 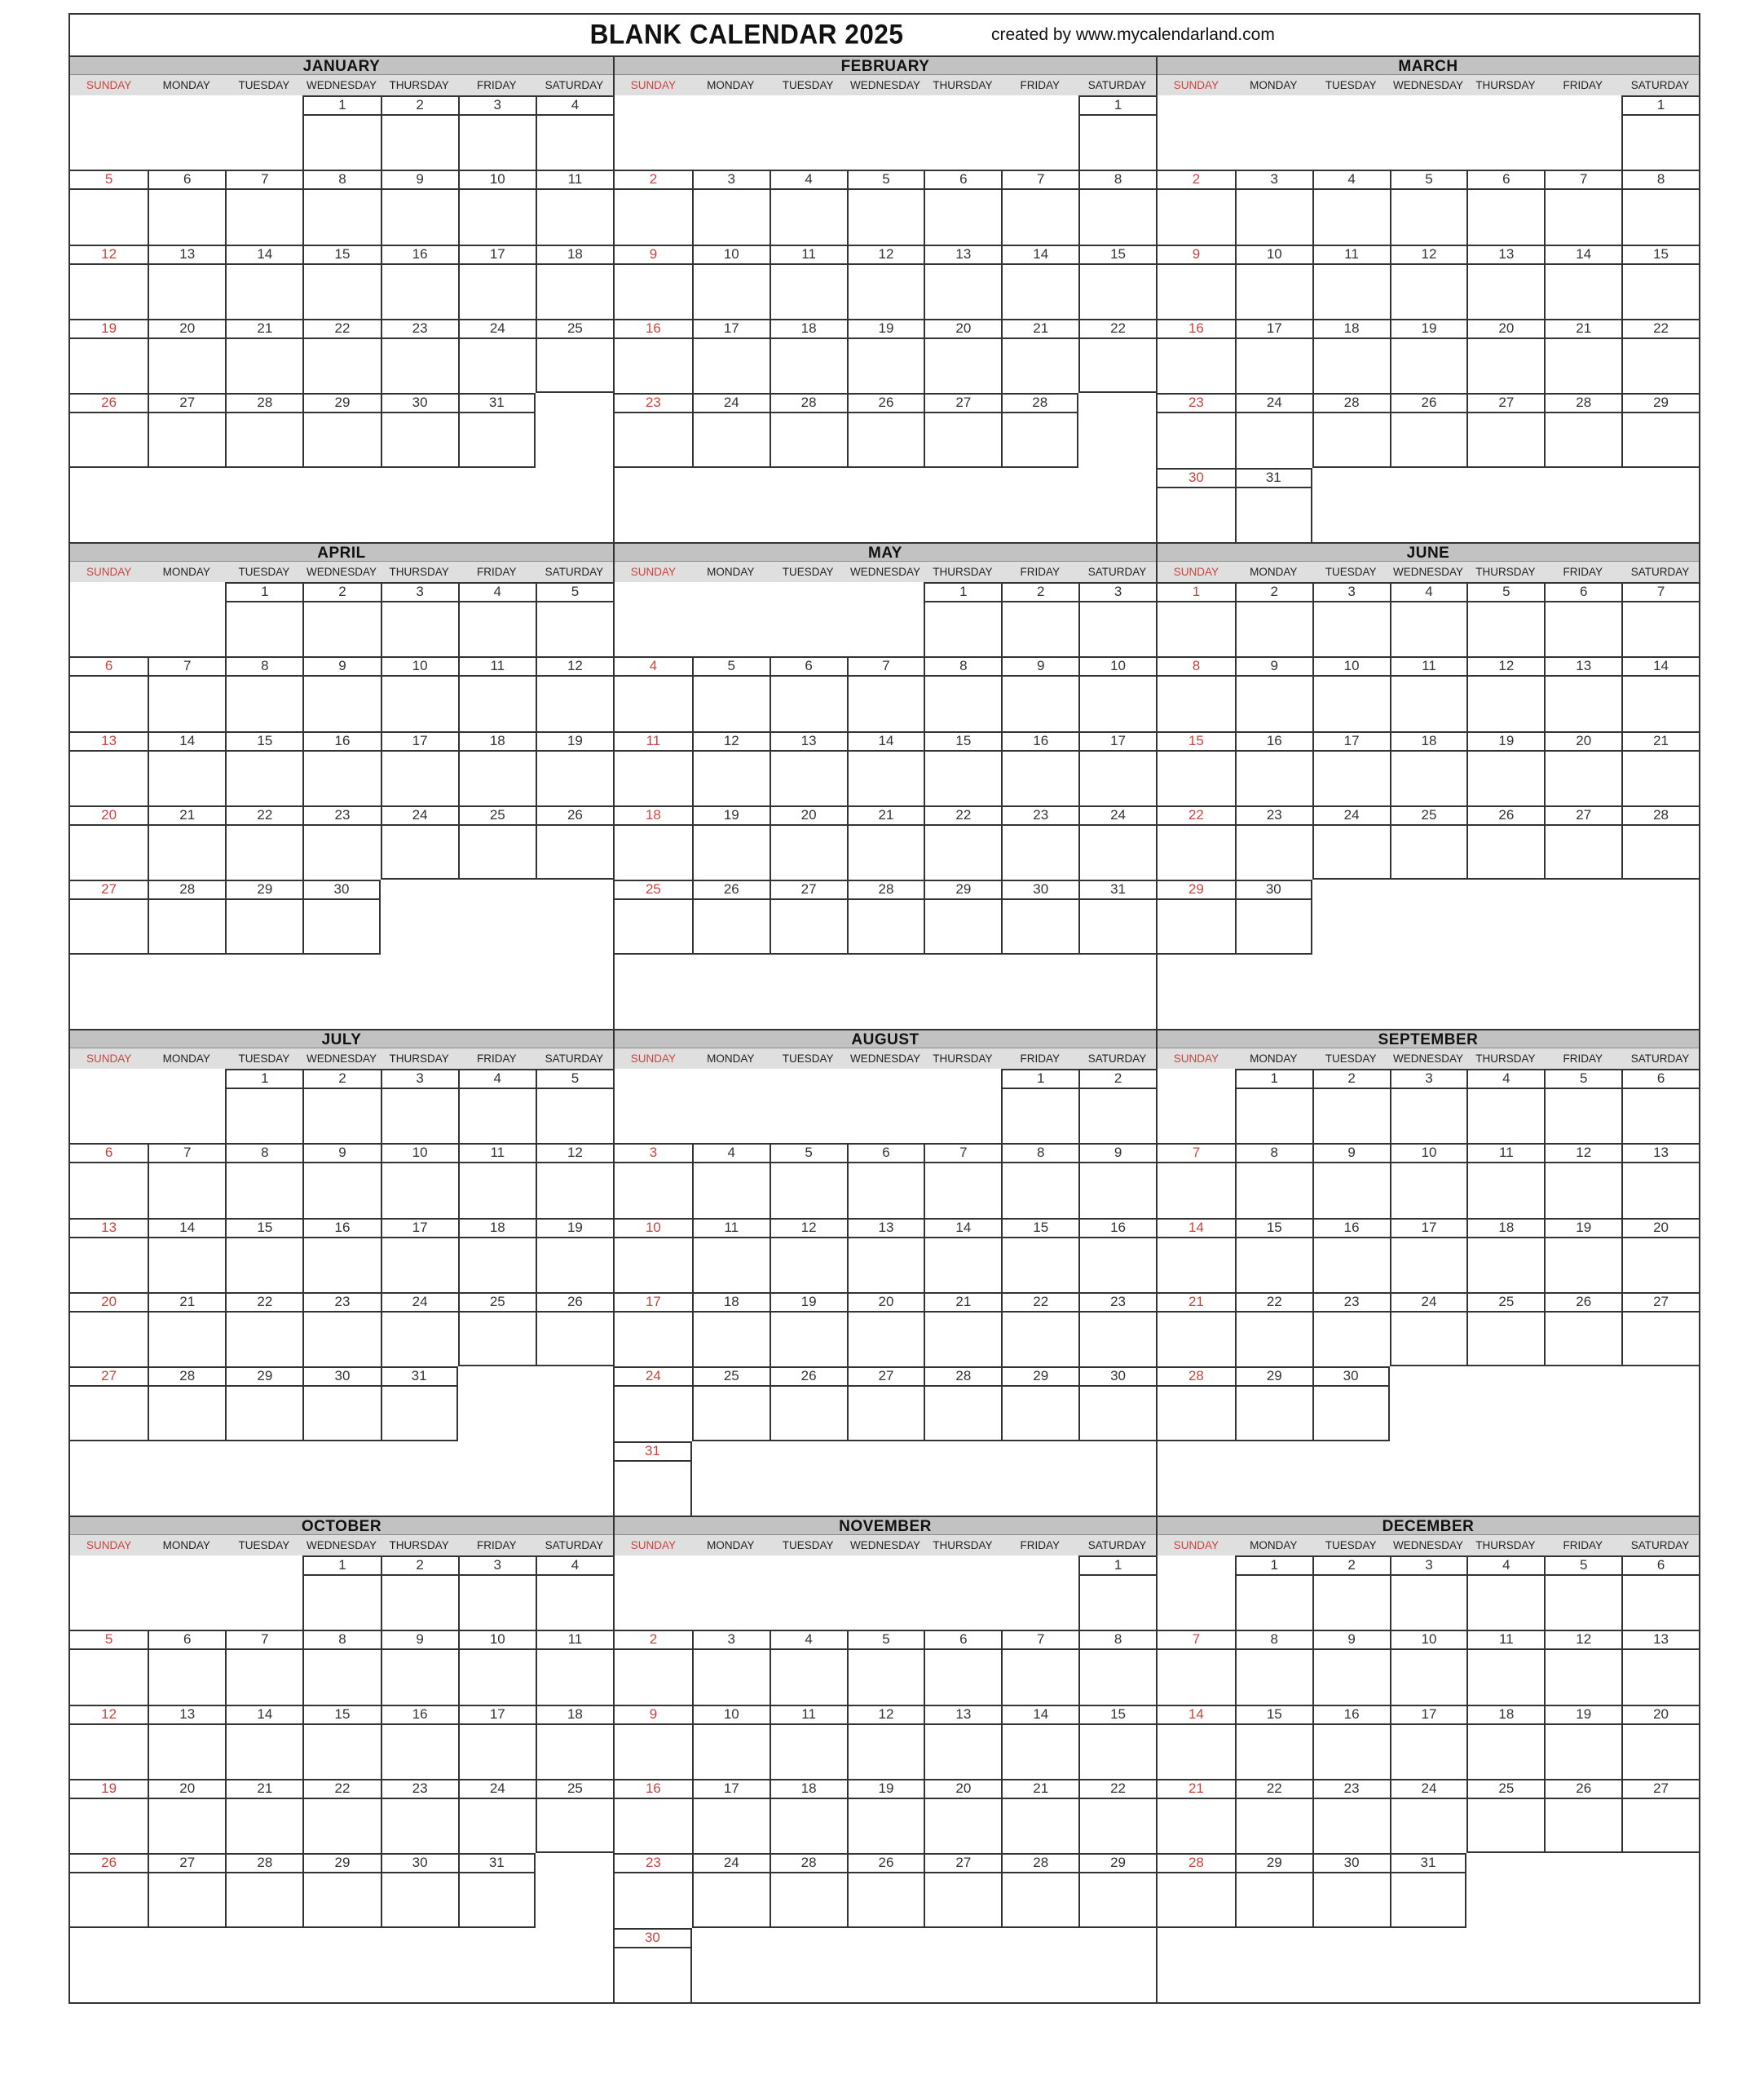 What do you see at coordinates (1428, 66) in the screenshot?
I see `month-name: MARCH` at bounding box center [1428, 66].